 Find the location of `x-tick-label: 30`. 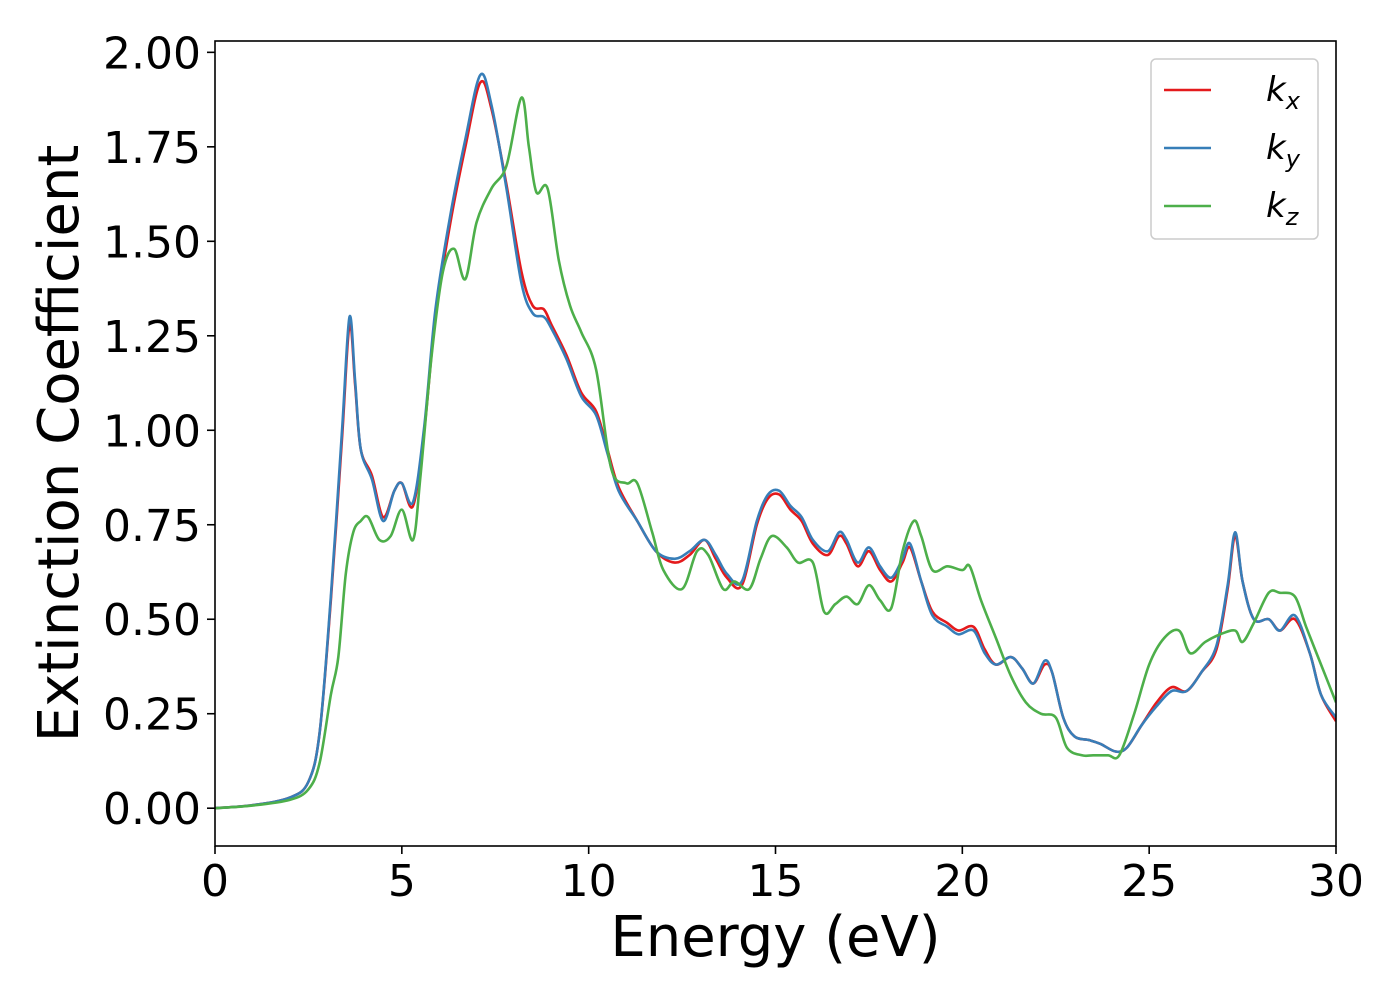

x-tick-label: 30 is located at coordinates (1336, 881).